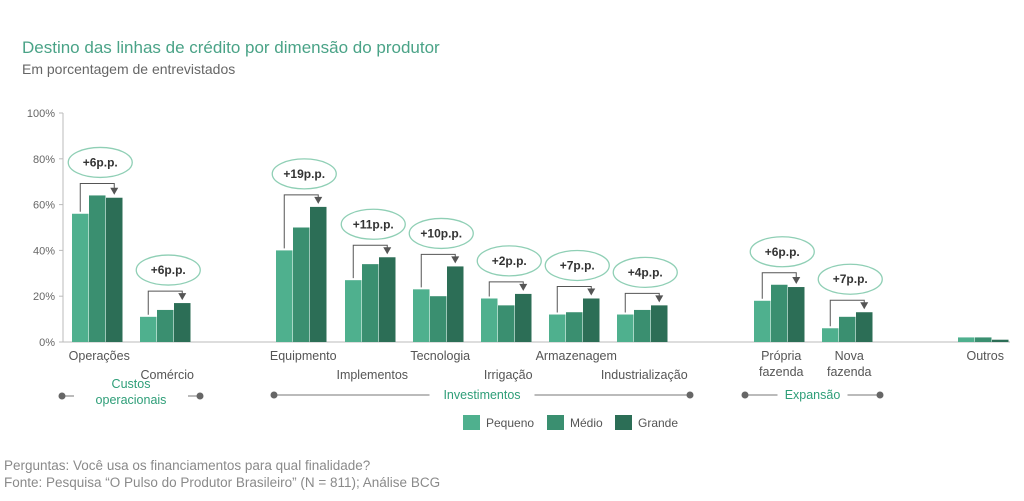 This screenshot has height=501, width=1024. I want to click on x-label-implementos: Implementos, so click(372, 375).